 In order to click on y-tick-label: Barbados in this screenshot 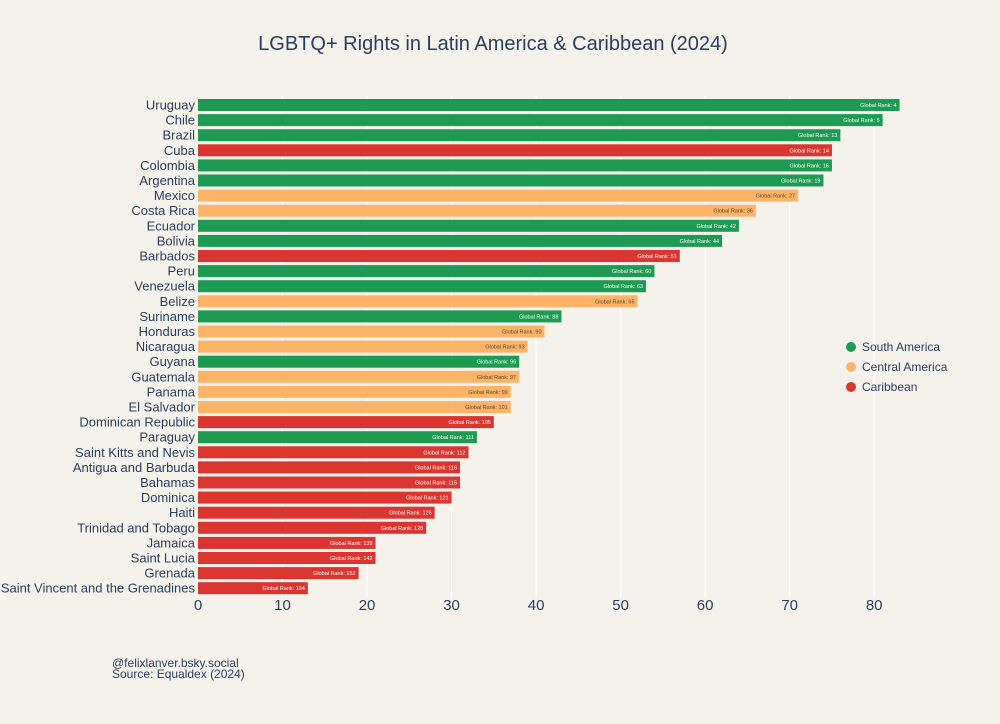, I will do `click(167, 256)`.